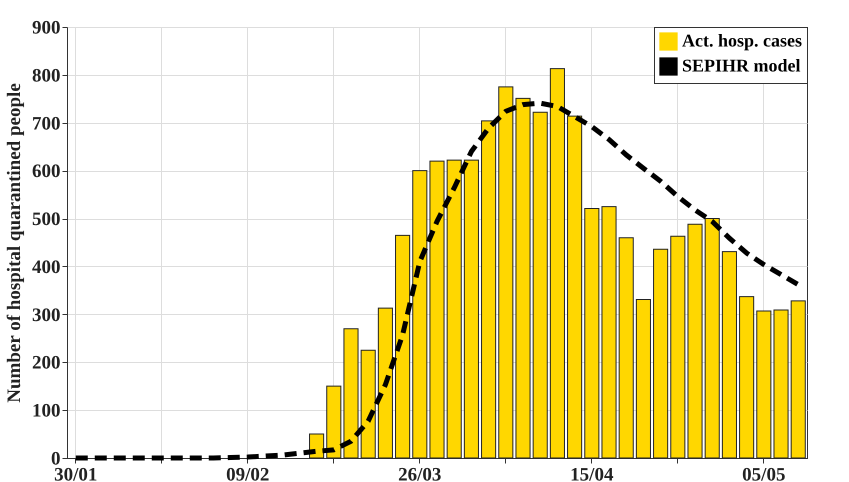 Image resolution: width=849 pixels, height=482 pixels. I want to click on y-tick-label: 700, so click(46, 123).